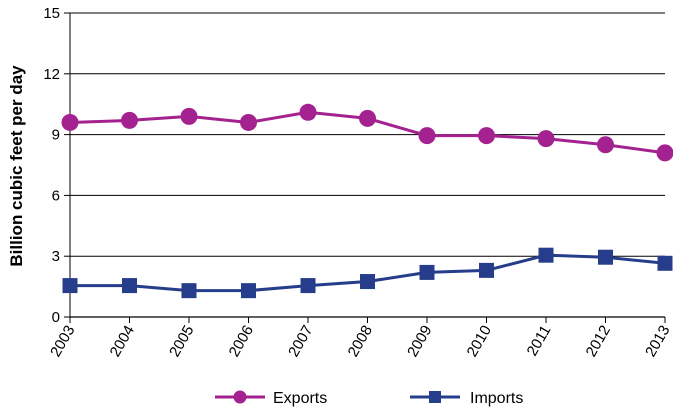 This screenshot has height=409, width=673. I want to click on x-tick-label: 2008, so click(360, 341).